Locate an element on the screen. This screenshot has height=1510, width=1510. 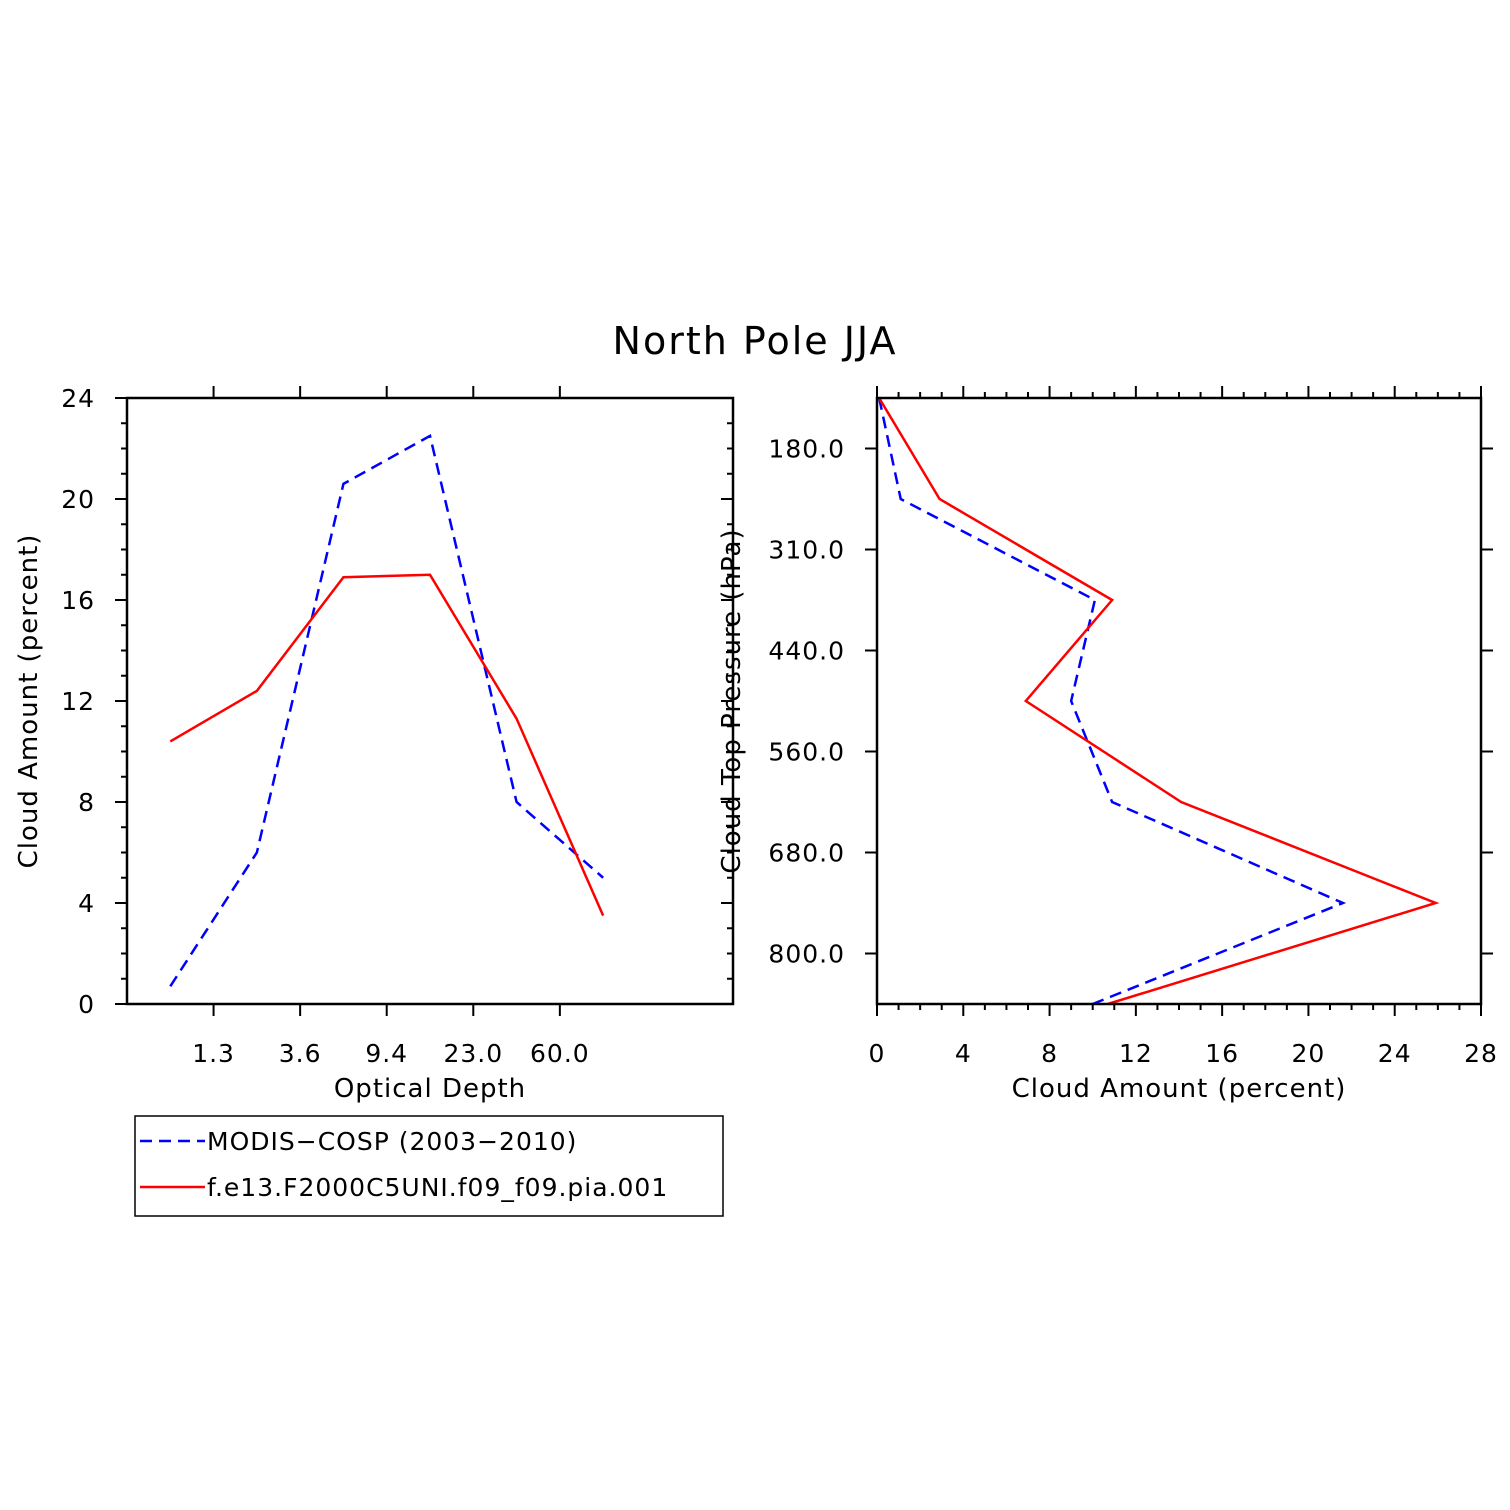
legend-box is located at coordinates (429, 1166).